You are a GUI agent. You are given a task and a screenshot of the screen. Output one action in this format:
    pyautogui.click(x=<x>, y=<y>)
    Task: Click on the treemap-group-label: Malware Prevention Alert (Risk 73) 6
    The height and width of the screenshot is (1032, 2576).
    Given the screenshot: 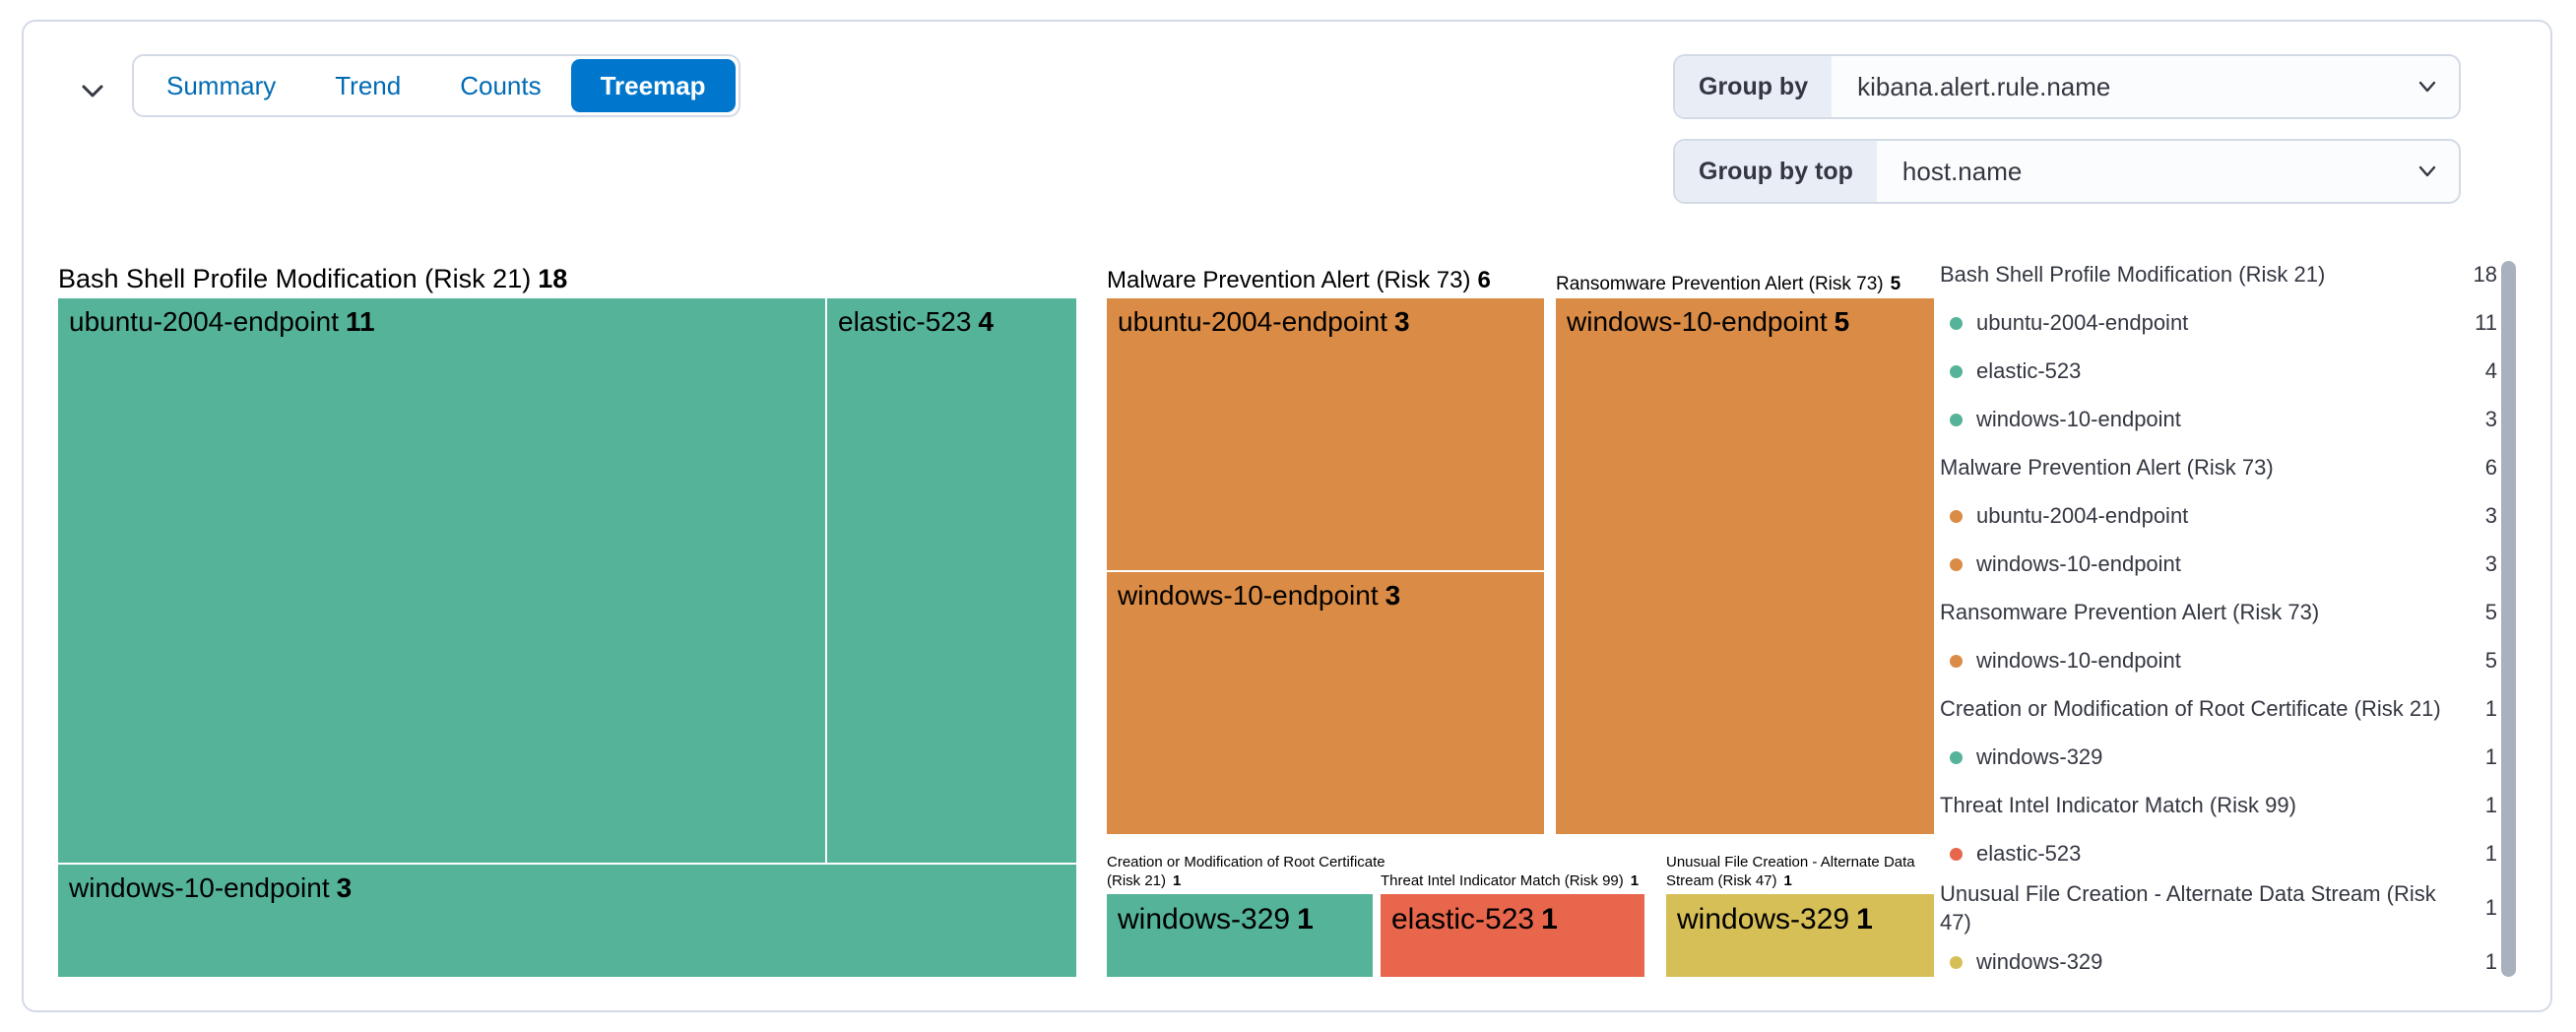 What is the action you would take?
    pyautogui.click(x=1299, y=280)
    